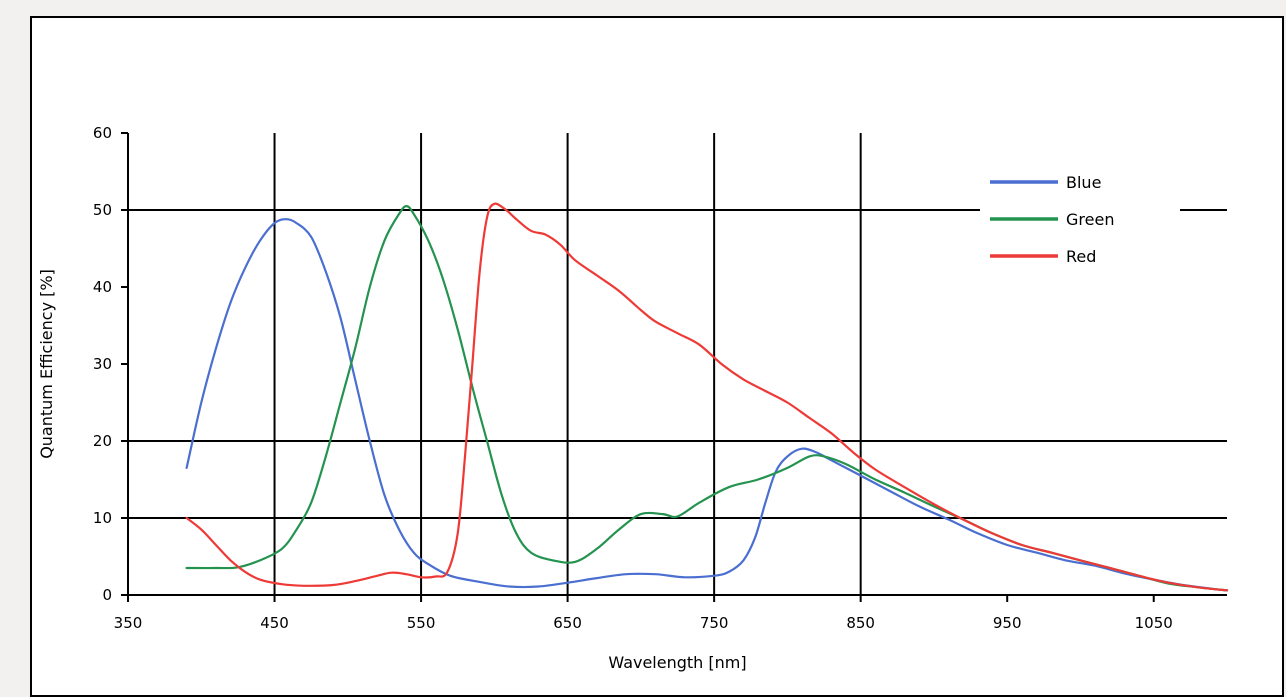 The height and width of the screenshot is (697, 1286). What do you see at coordinates (46, 364) in the screenshot?
I see `y-axis-title: Quantum Efficiency [%]` at bounding box center [46, 364].